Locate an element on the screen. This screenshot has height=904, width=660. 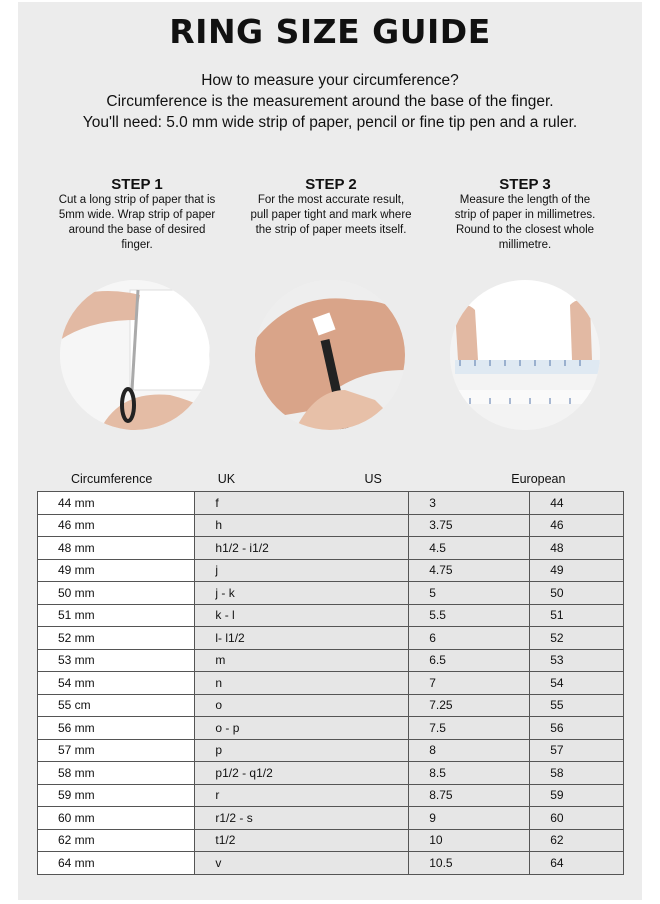
cell-us: 8 is located at coordinates (469, 750).